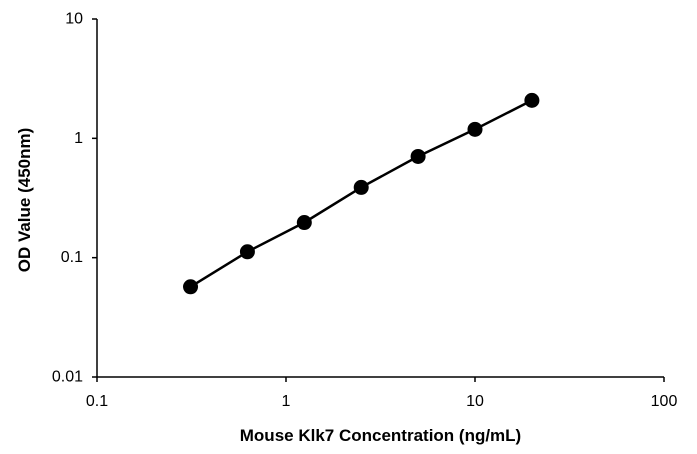 The width and height of the screenshot is (697, 454). I want to click on x-tick-label: 100, so click(664, 401).